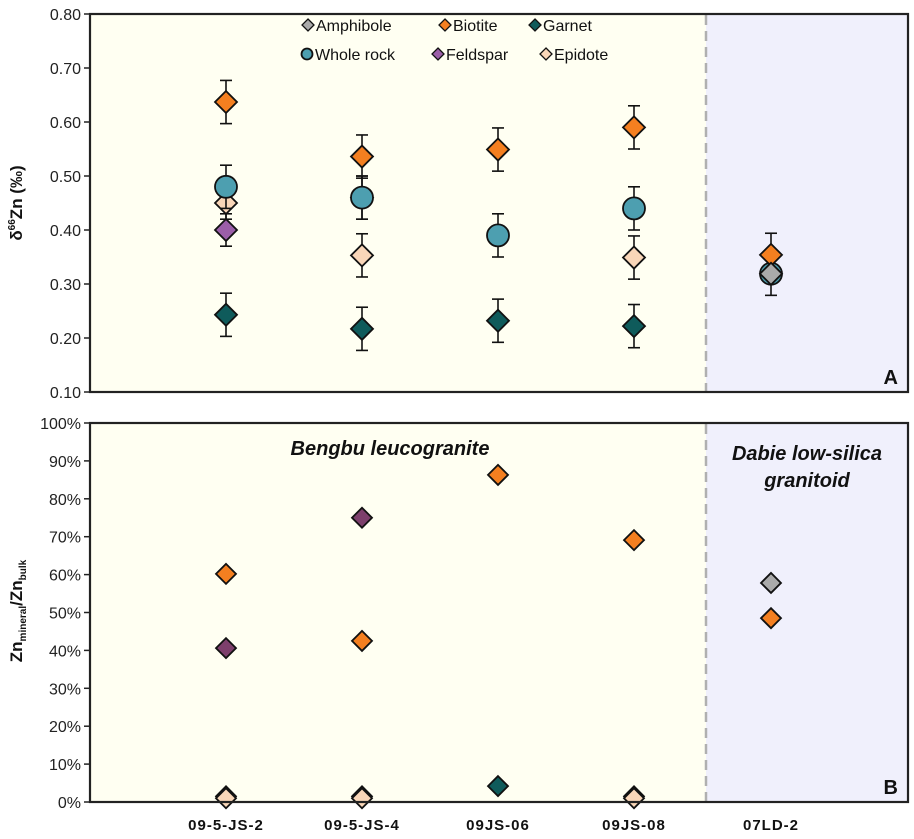 This screenshot has height=839, width=914. Describe the element at coordinates (65, 15) in the screenshot. I see `y-tick-label: 0.80` at that location.